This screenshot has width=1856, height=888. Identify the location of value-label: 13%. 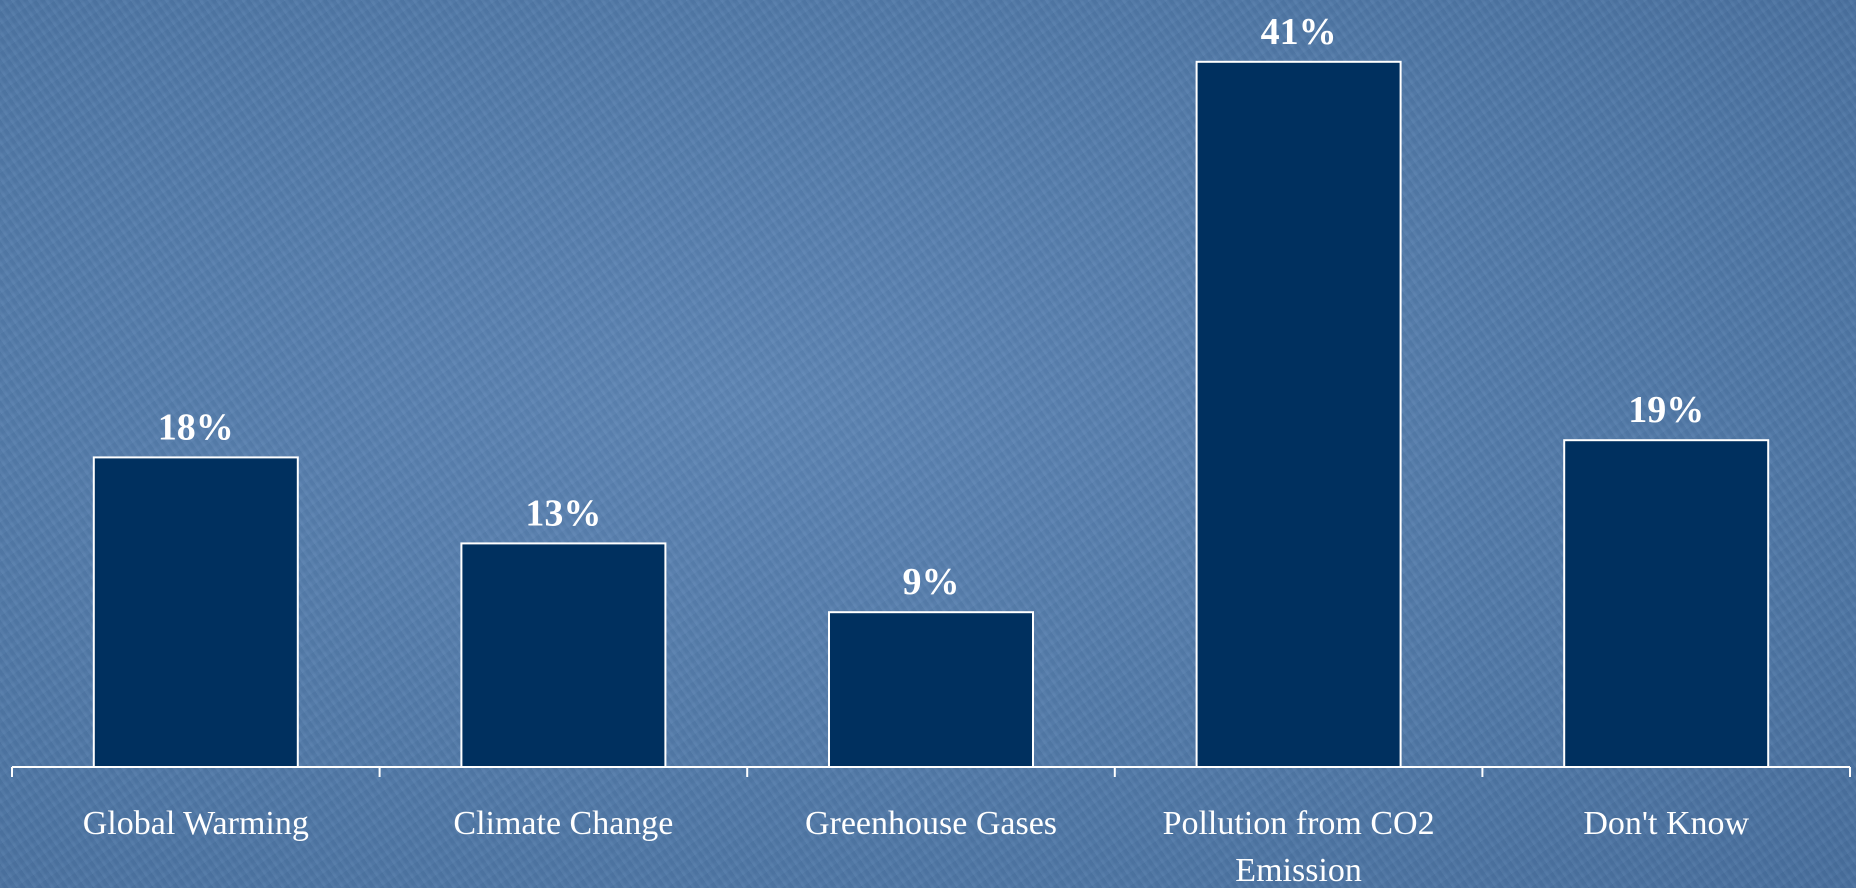
(563, 513).